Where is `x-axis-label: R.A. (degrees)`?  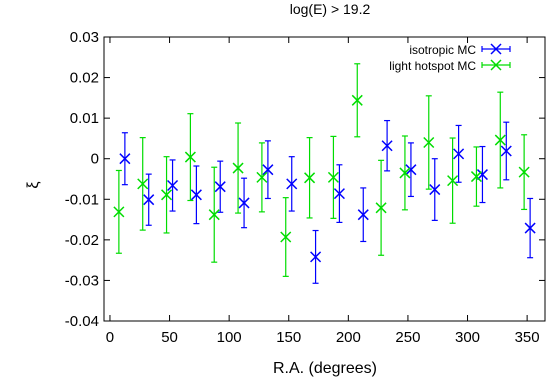
x-axis-label: R.A. (degrees) is located at coordinates (325, 368).